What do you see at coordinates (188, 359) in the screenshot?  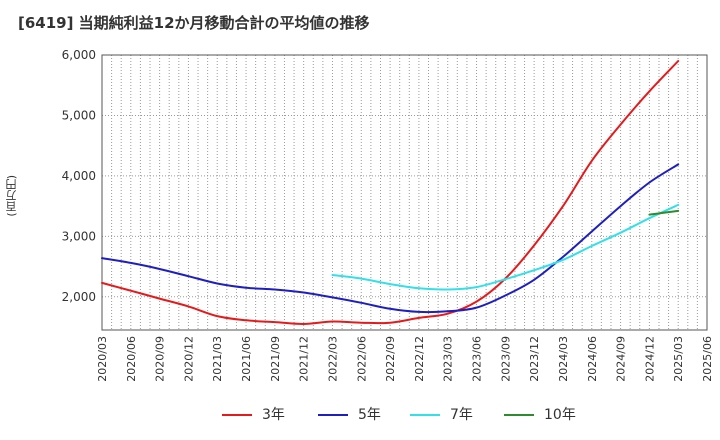 I see `x-tick-label: 2020/12` at bounding box center [188, 359].